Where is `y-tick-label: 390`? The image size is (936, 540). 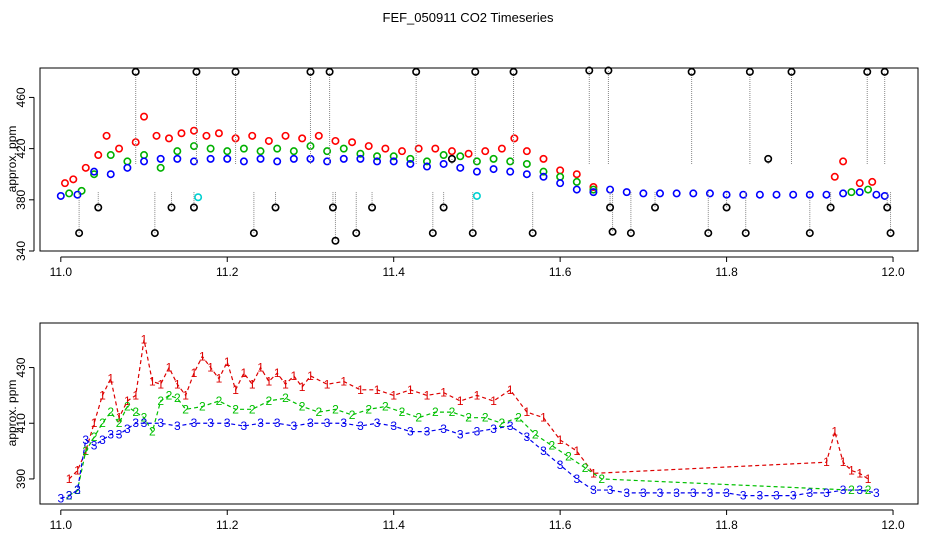
y-tick-label: 390 is located at coordinates (21, 479).